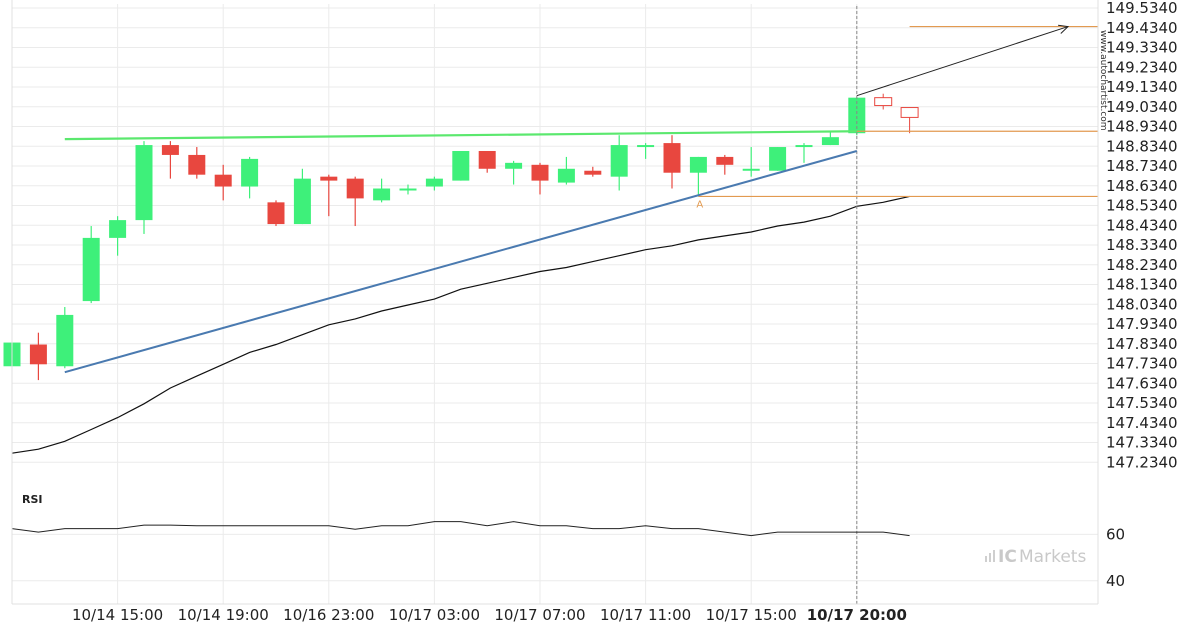  I want to click on time-tick-label: 10/17 20:00, so click(857, 615).